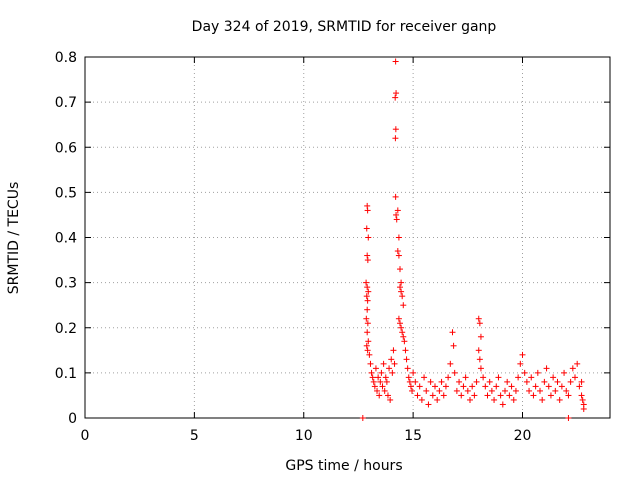 This screenshot has height=480, width=640. What do you see at coordinates (66, 284) in the screenshot?
I see `y-tick-label: 0.3` at bounding box center [66, 284].